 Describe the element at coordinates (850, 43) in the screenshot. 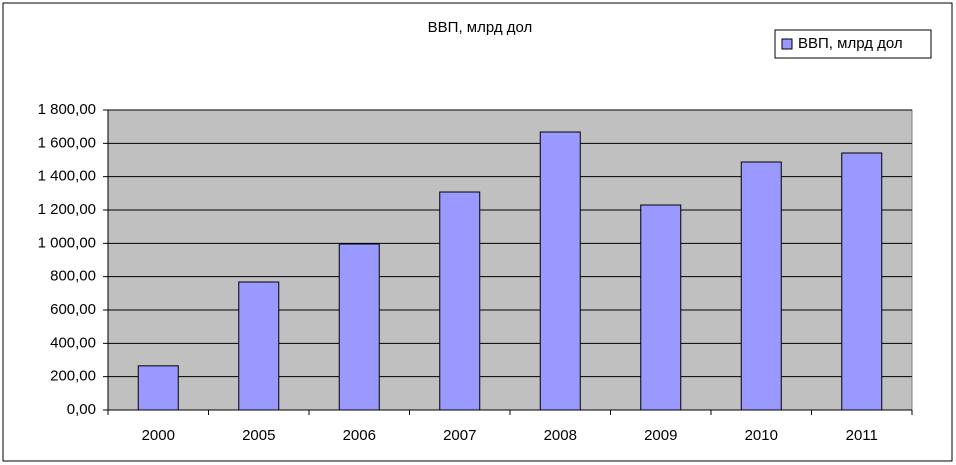

I see `legend-label: ВВП, млрд дол` at that location.